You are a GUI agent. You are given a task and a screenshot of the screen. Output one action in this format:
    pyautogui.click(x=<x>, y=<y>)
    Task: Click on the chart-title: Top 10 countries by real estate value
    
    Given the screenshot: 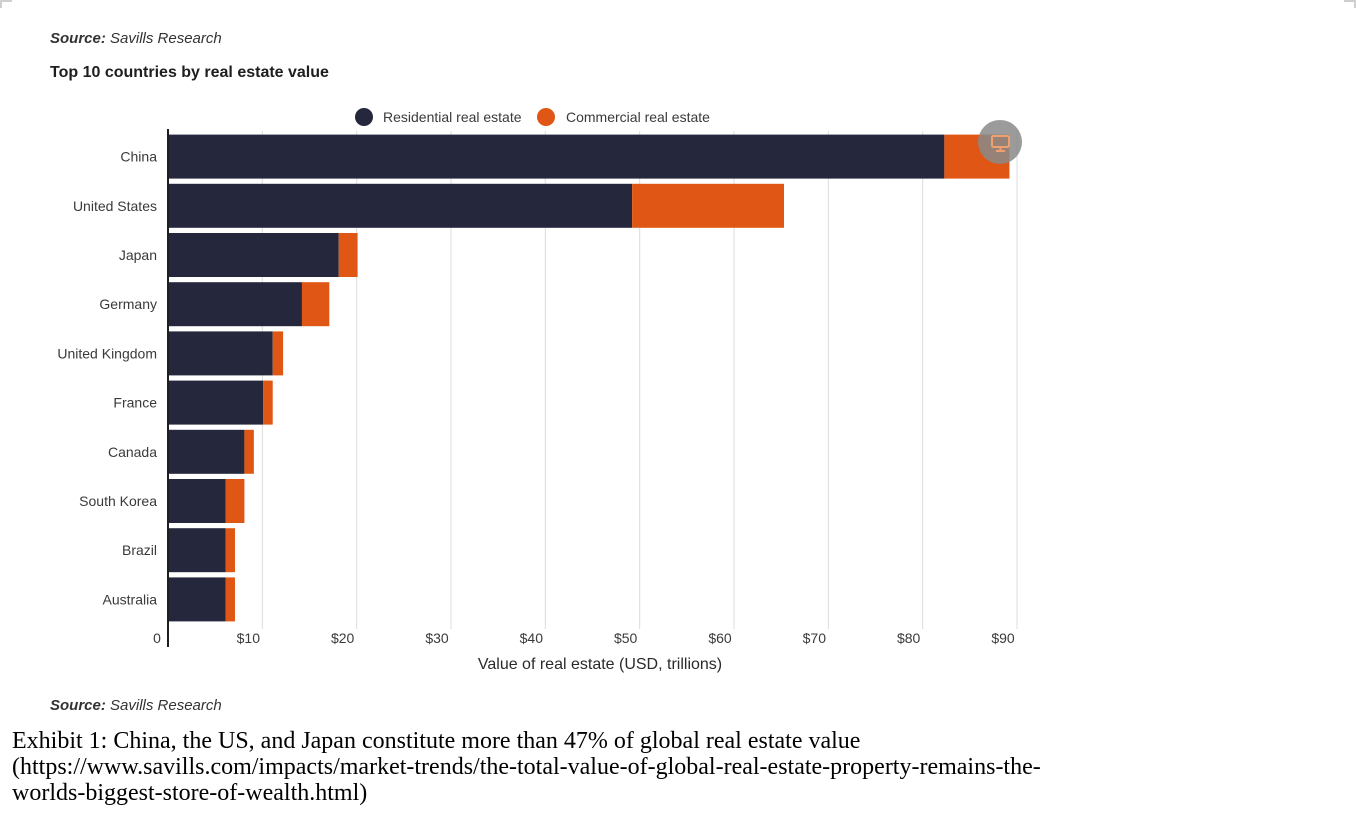 What is the action you would take?
    pyautogui.click(x=189, y=72)
    